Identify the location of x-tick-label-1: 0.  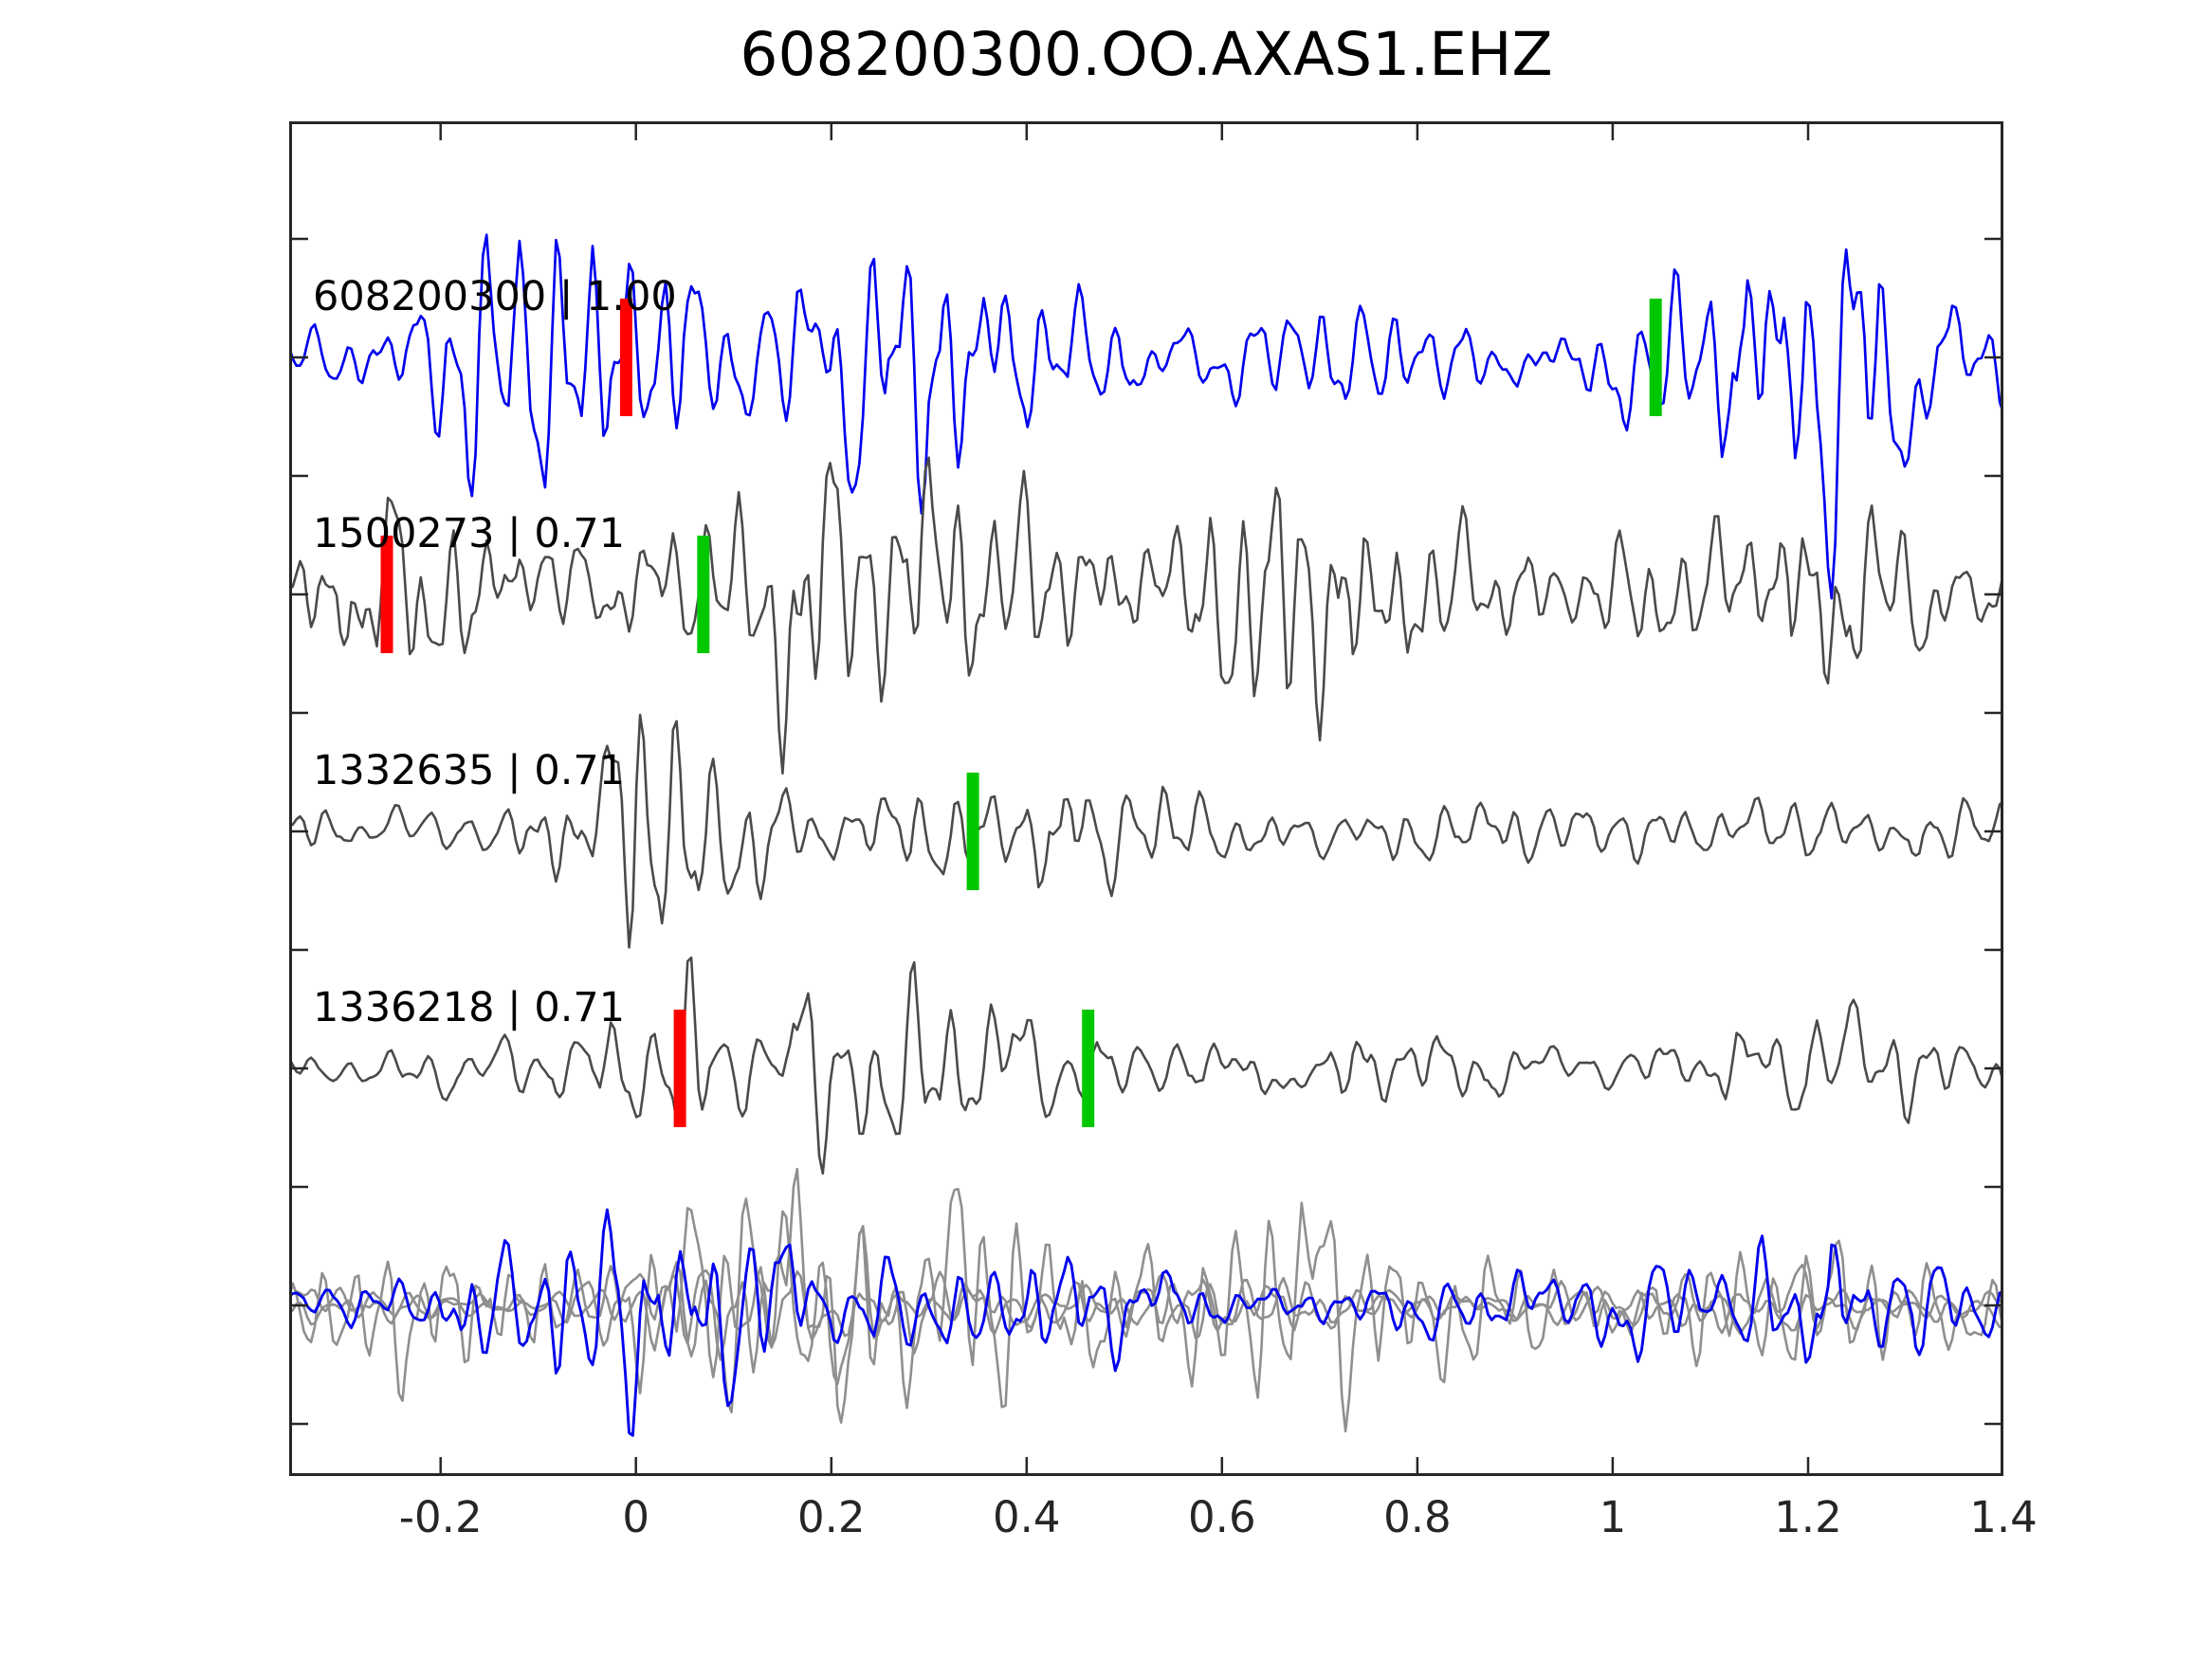
(636, 1517).